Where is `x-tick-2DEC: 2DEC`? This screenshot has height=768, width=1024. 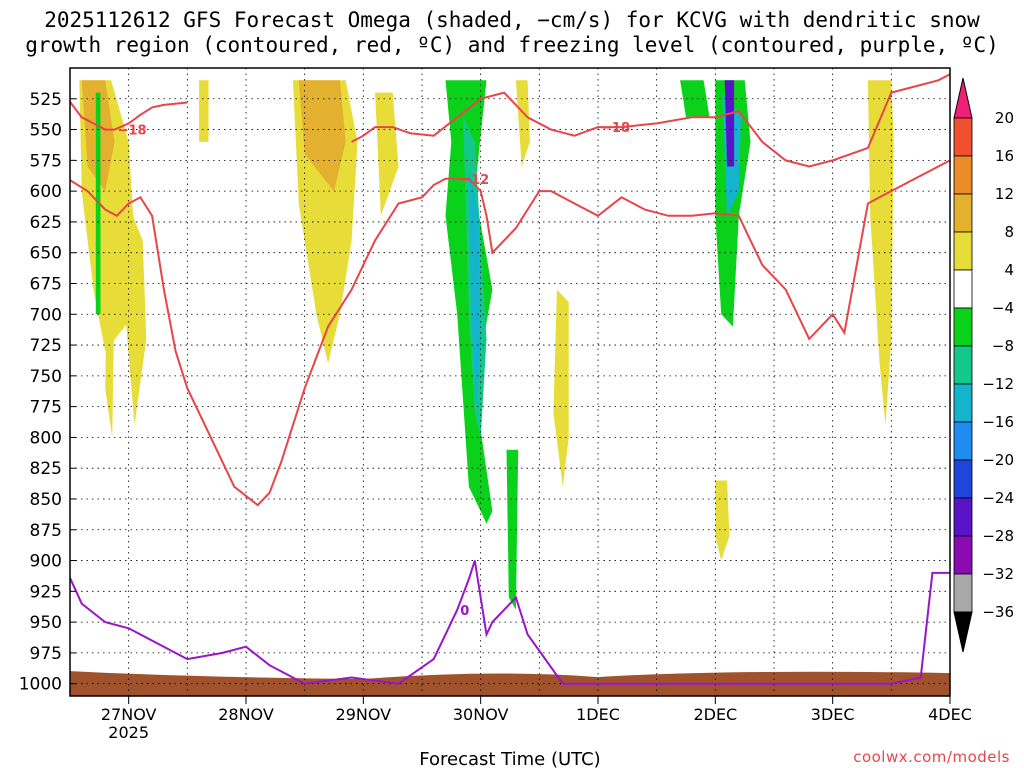 x-tick-2DEC: 2DEC is located at coordinates (715, 714).